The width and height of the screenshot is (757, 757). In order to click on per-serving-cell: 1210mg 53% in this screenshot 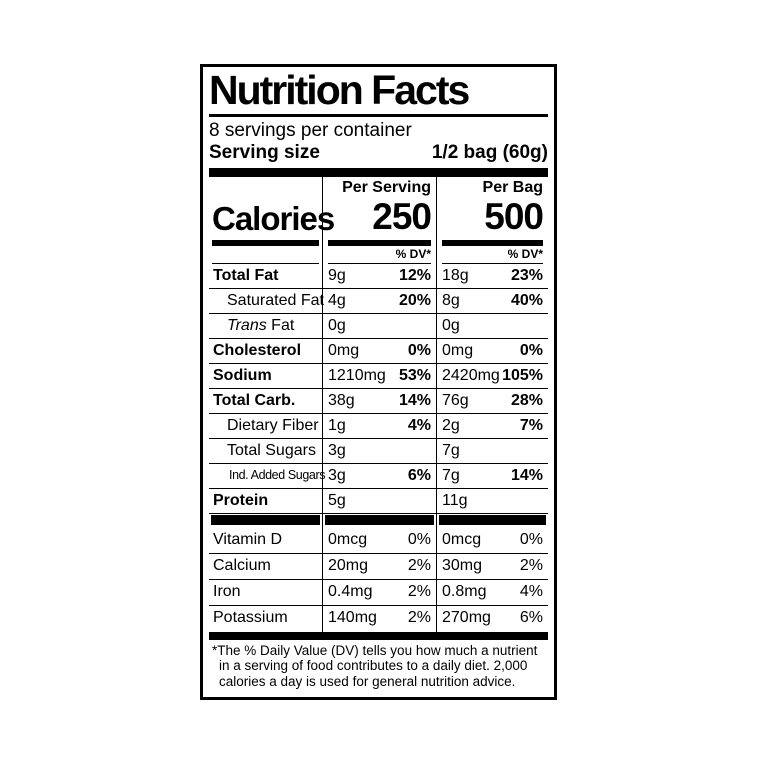, I will do `click(380, 376)`.